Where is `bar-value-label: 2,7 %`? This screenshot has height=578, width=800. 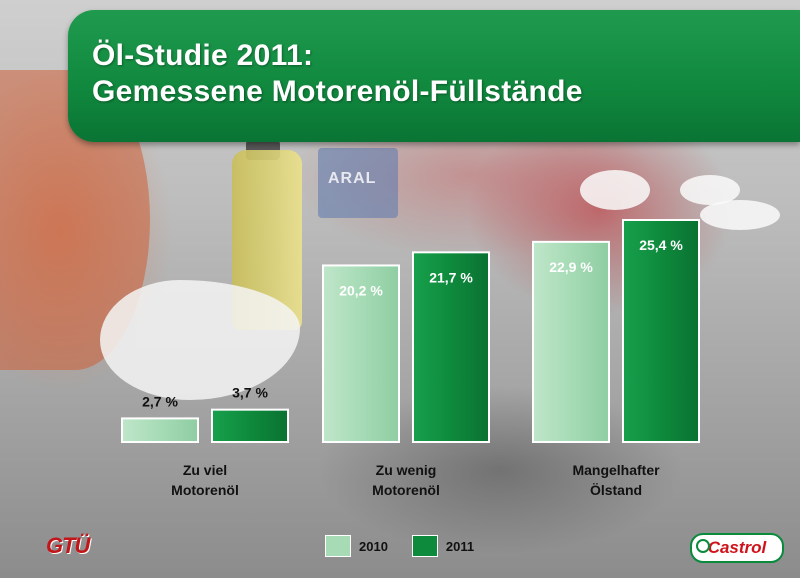 bar-value-label: 2,7 % is located at coordinates (160, 401).